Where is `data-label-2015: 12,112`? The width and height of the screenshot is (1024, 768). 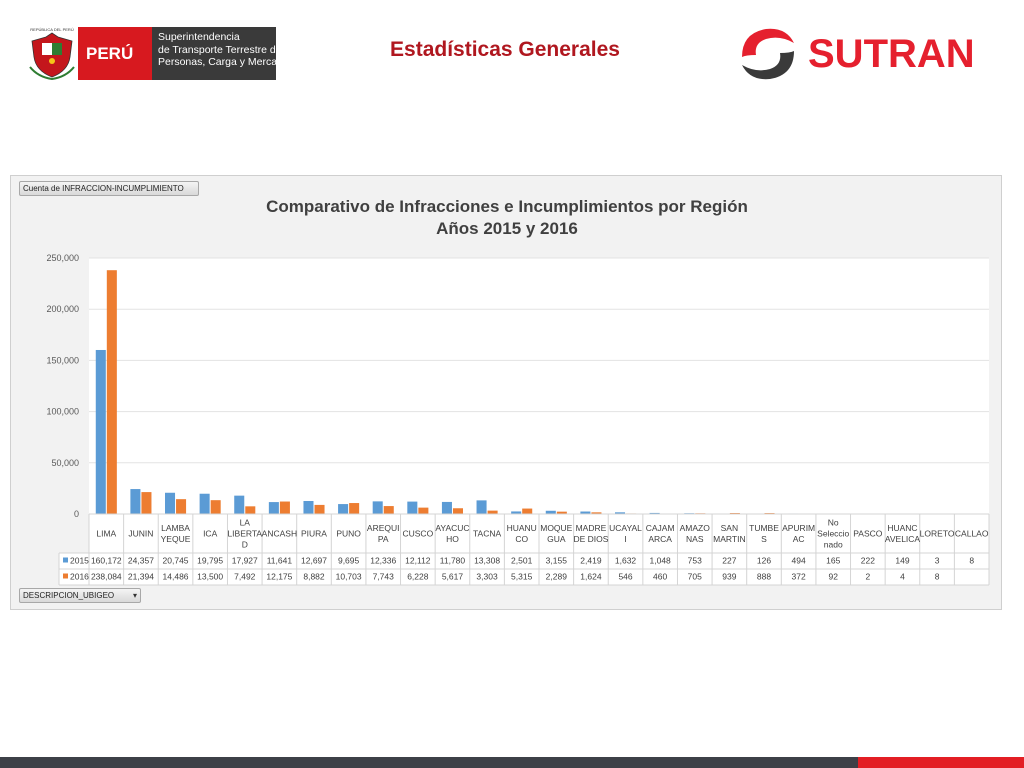
data-label-2015: 12,112 is located at coordinates (418, 561).